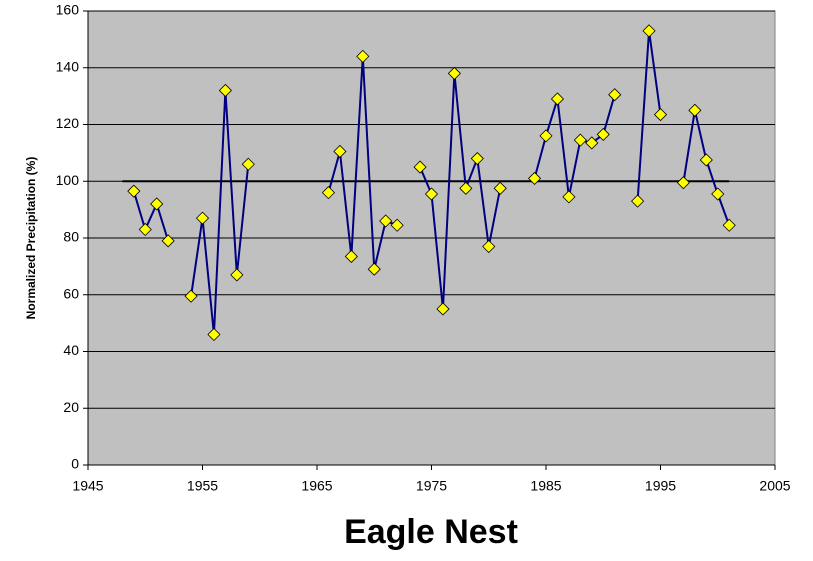 The image size is (813, 561). Describe the element at coordinates (87, 486) in the screenshot. I see `x-tick-label: 1945` at that location.